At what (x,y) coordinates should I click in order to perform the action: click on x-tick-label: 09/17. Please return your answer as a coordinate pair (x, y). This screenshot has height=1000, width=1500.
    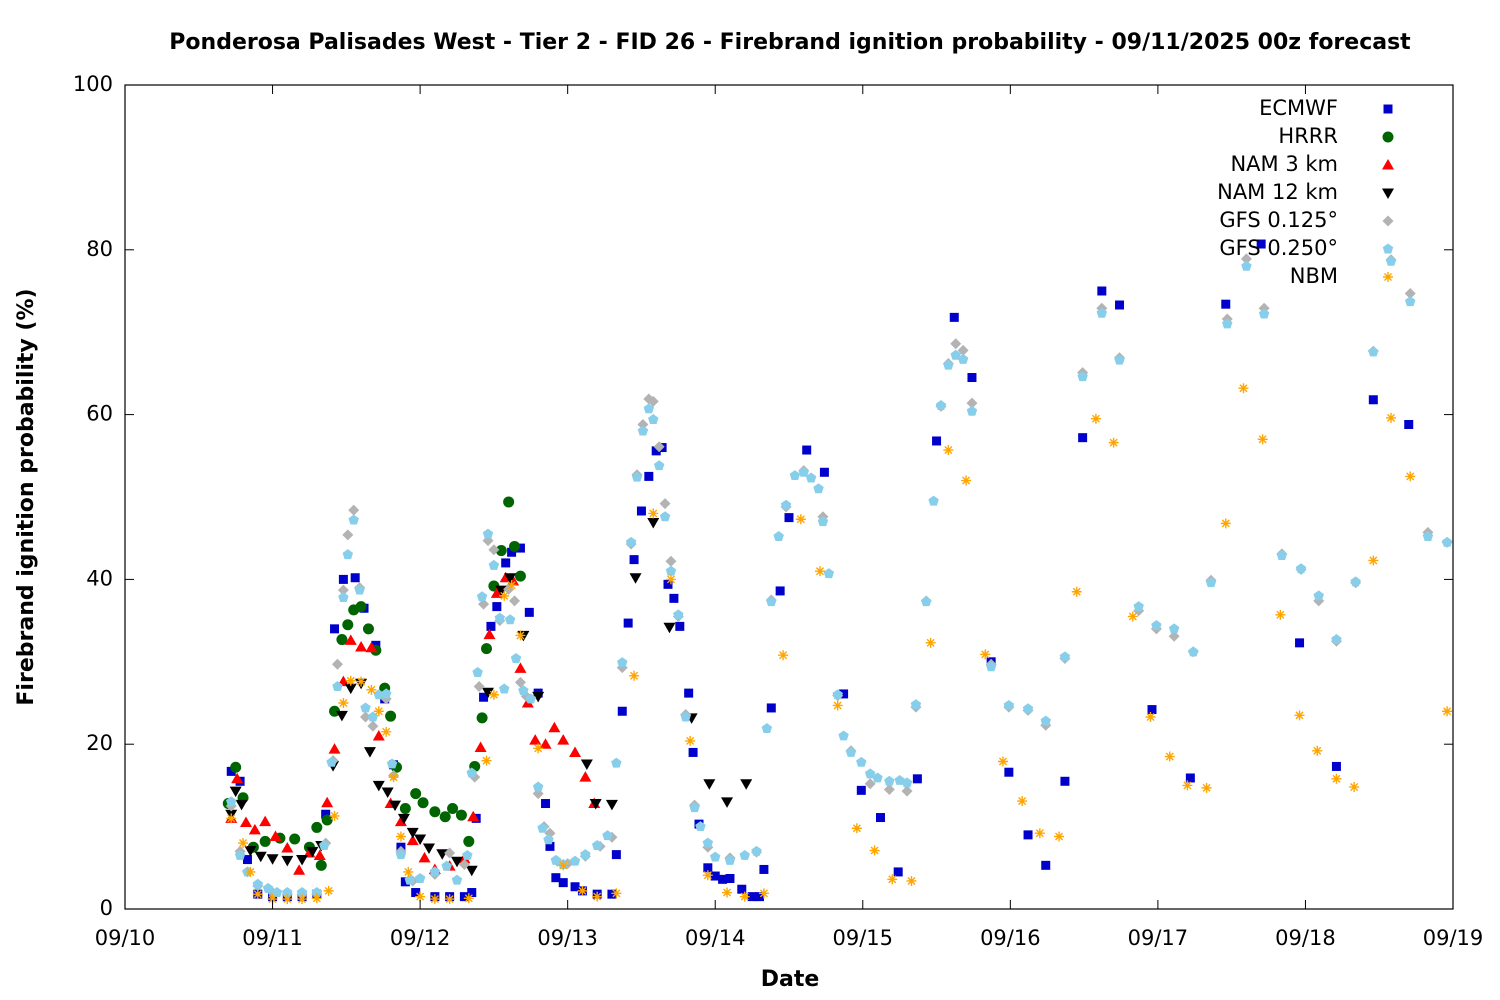
    Looking at the image, I should click on (1158, 938).